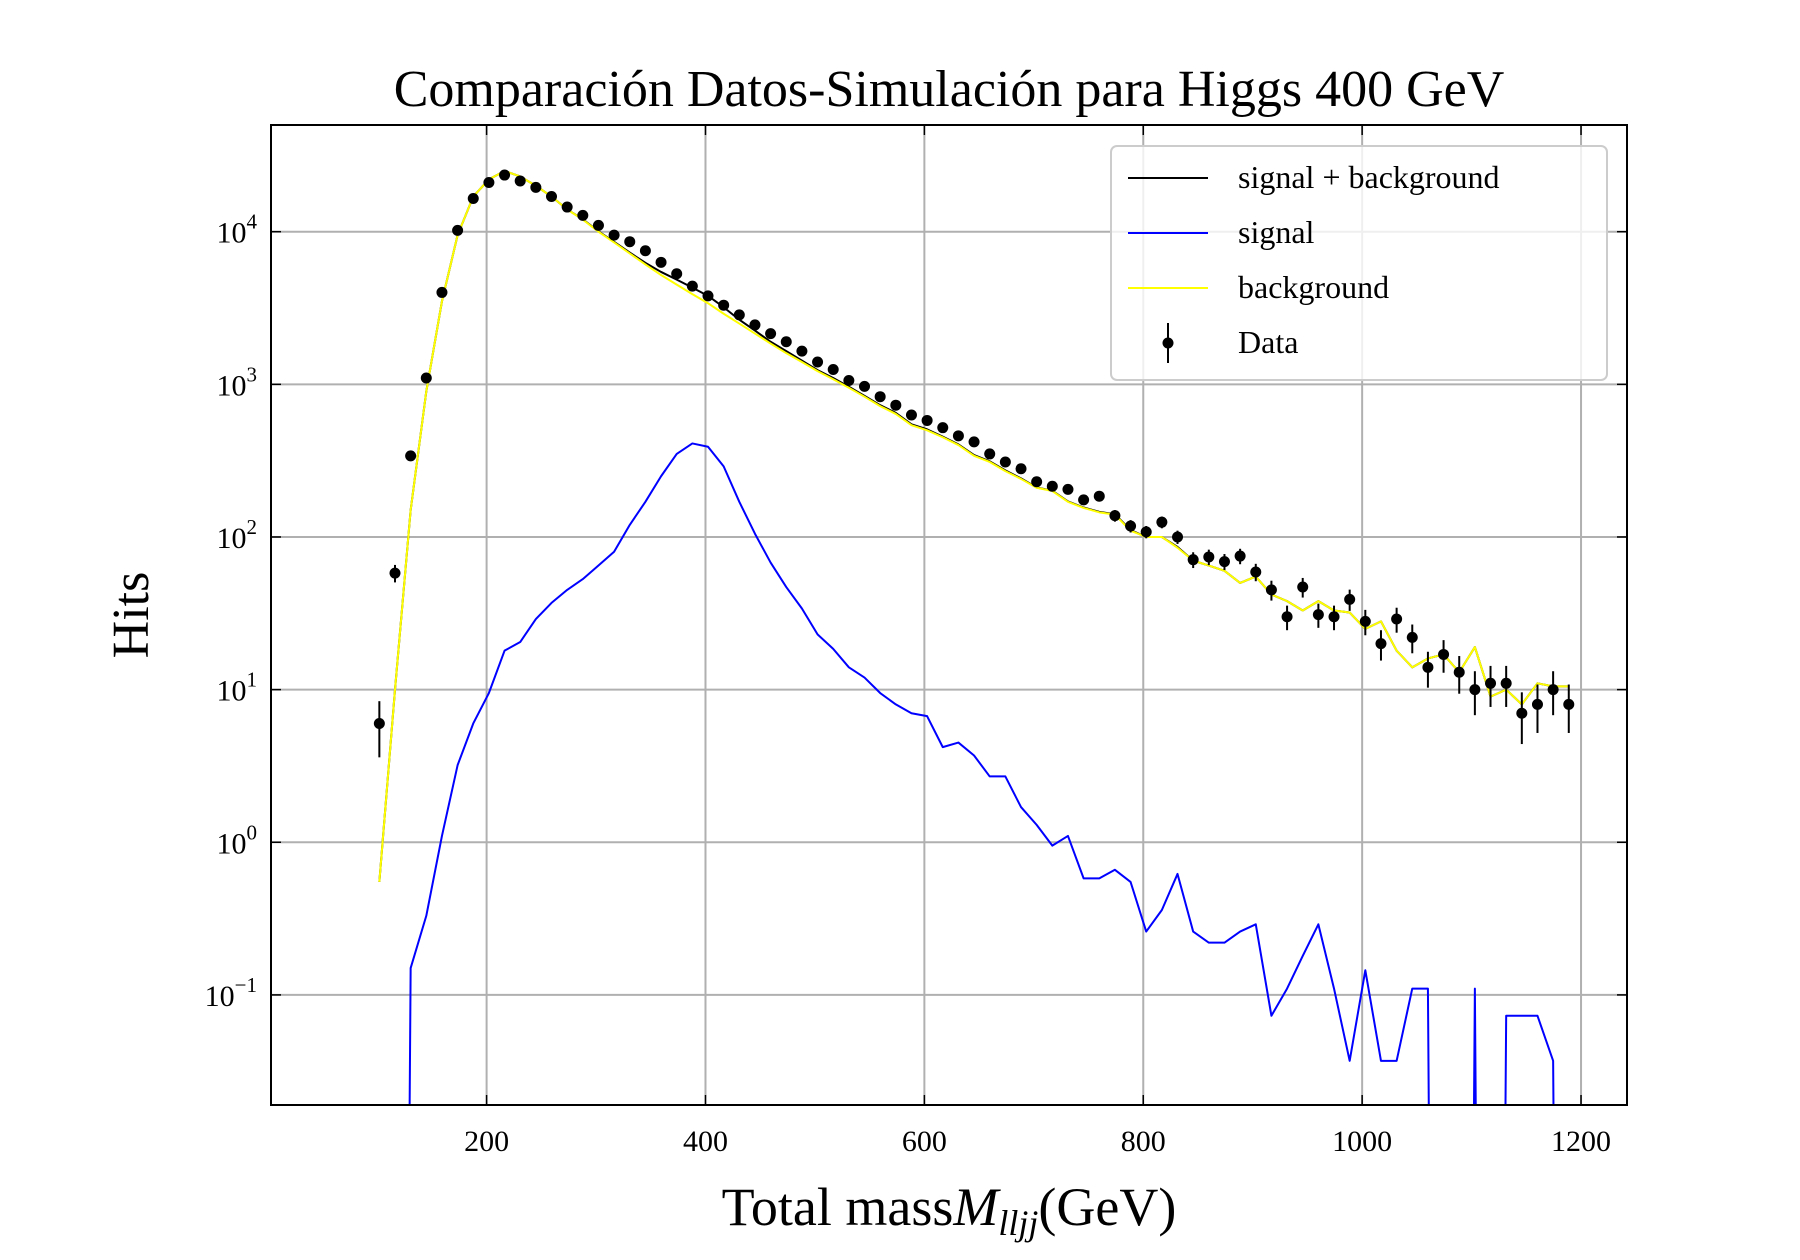  I want to click on x-axis-label-symbol: M, so click(976, 1207).